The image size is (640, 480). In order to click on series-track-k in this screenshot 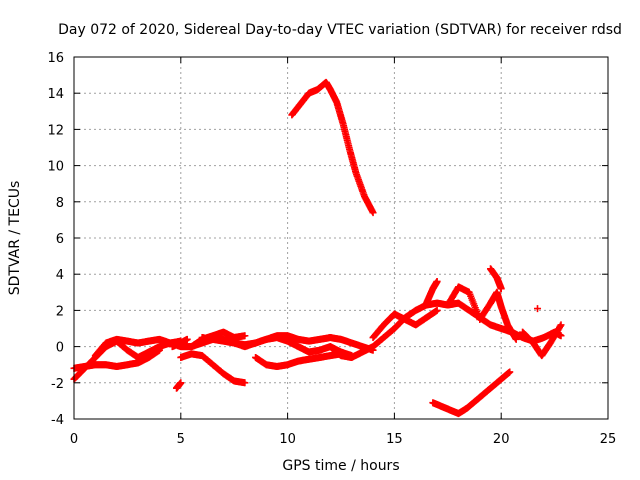, I will do `click(445, 330)`.